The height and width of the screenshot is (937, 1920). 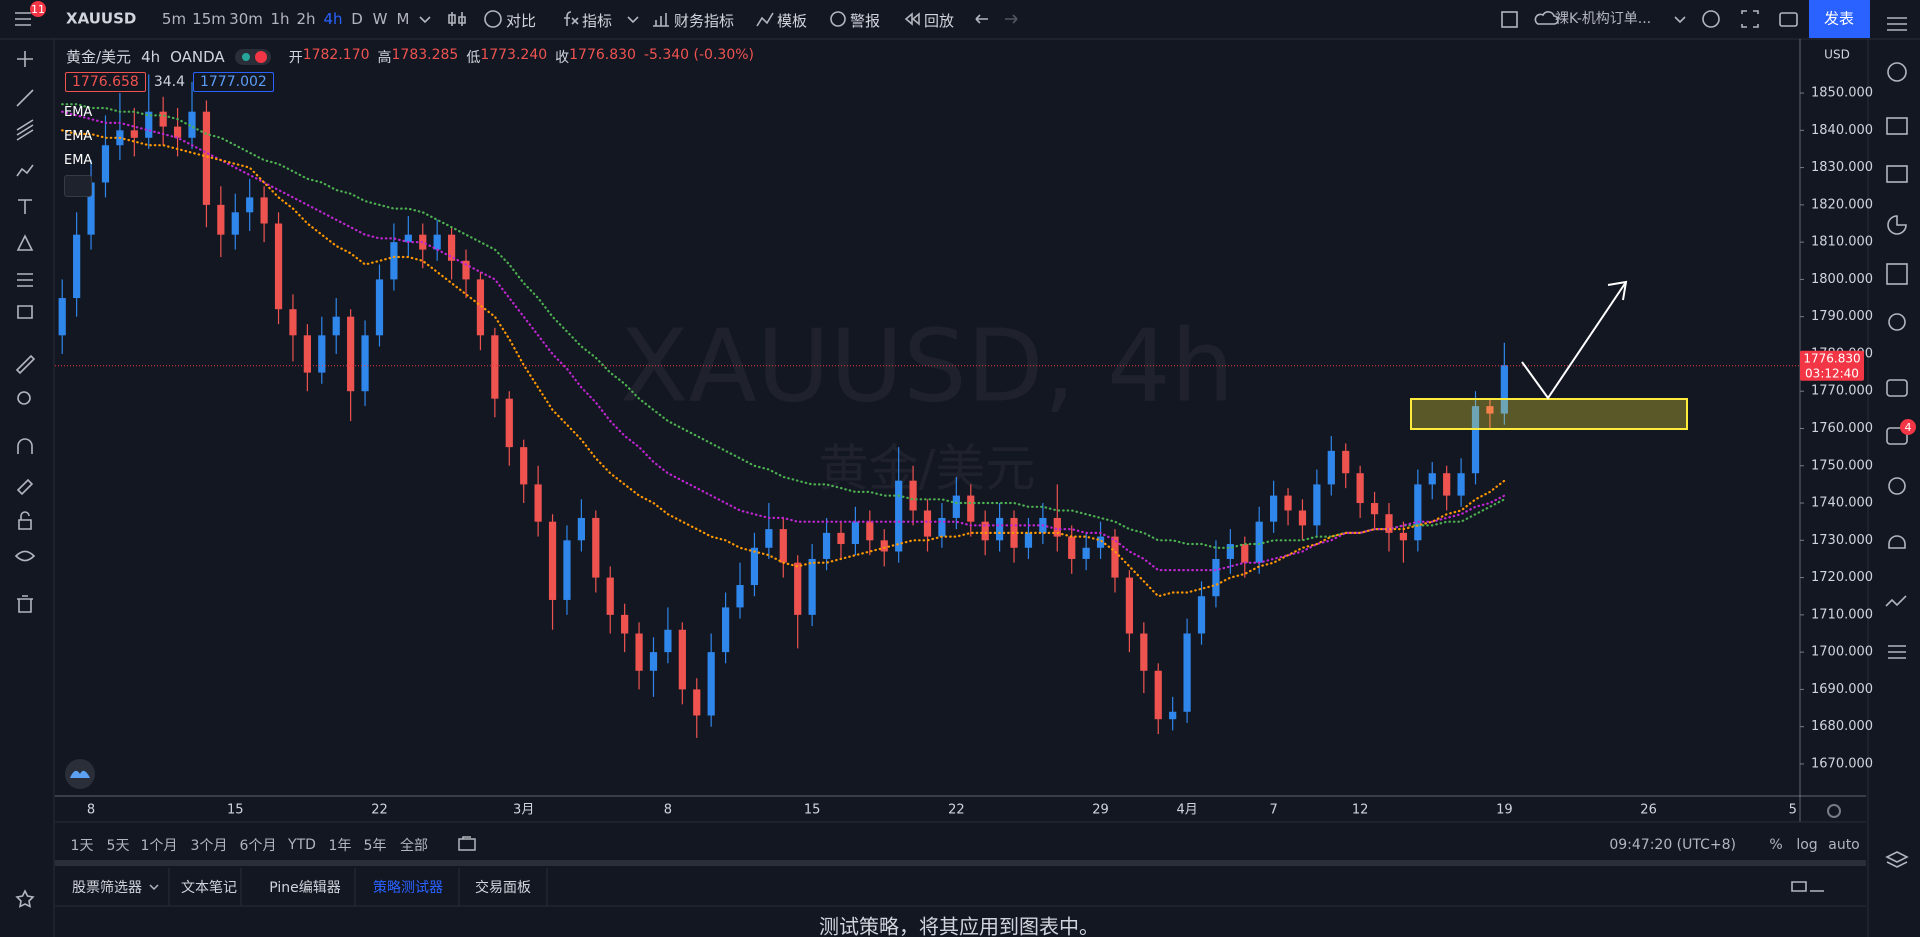 I want to click on interval-button: W, so click(x=380, y=19).